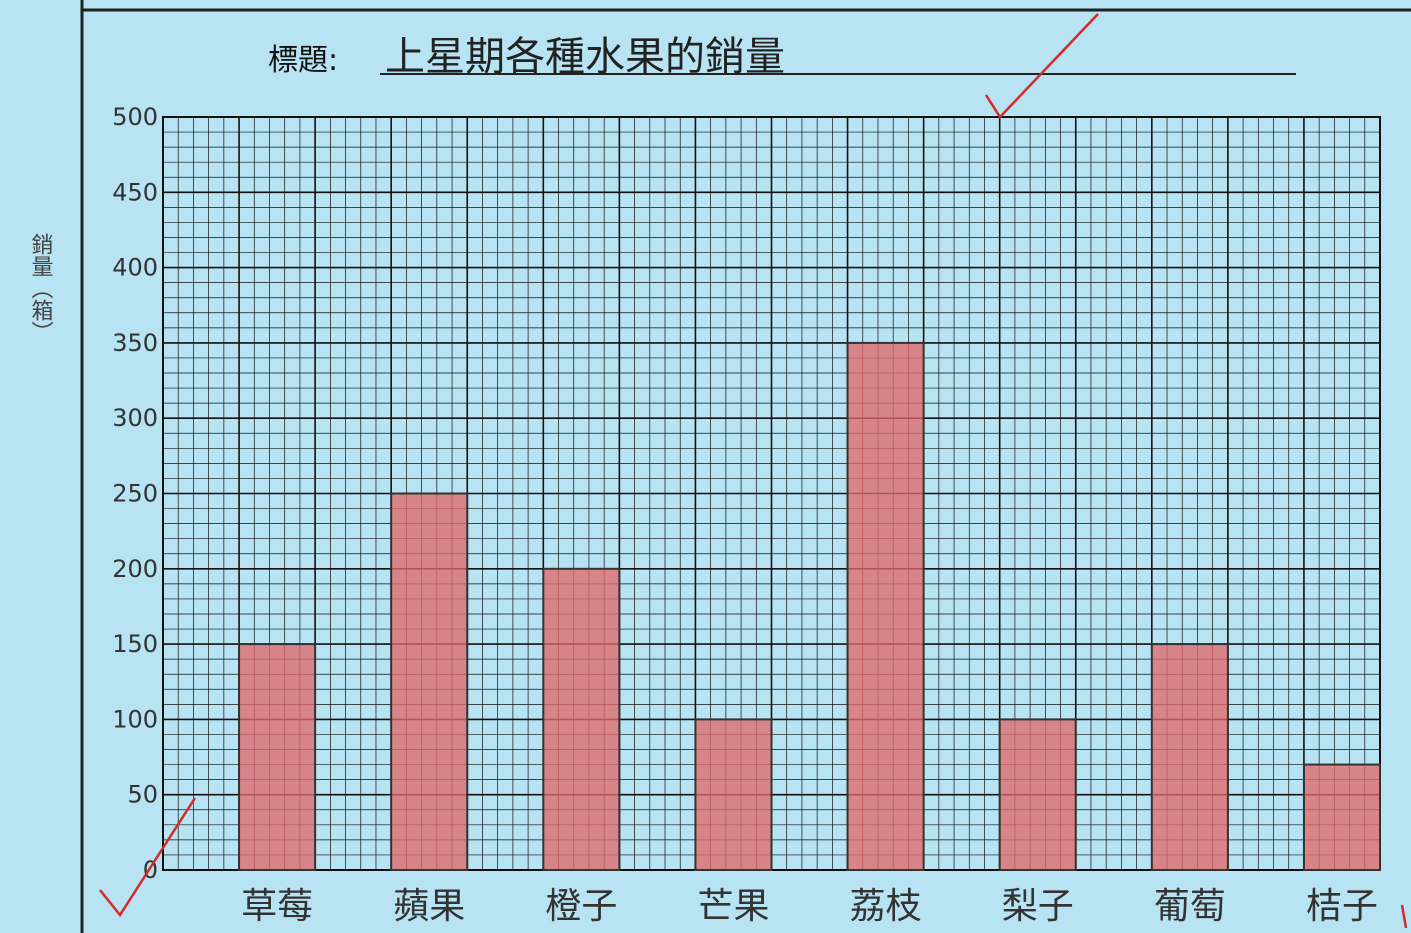 The image size is (1411, 933). What do you see at coordinates (135, 117) in the screenshot?
I see `y-tick-label: 500` at bounding box center [135, 117].